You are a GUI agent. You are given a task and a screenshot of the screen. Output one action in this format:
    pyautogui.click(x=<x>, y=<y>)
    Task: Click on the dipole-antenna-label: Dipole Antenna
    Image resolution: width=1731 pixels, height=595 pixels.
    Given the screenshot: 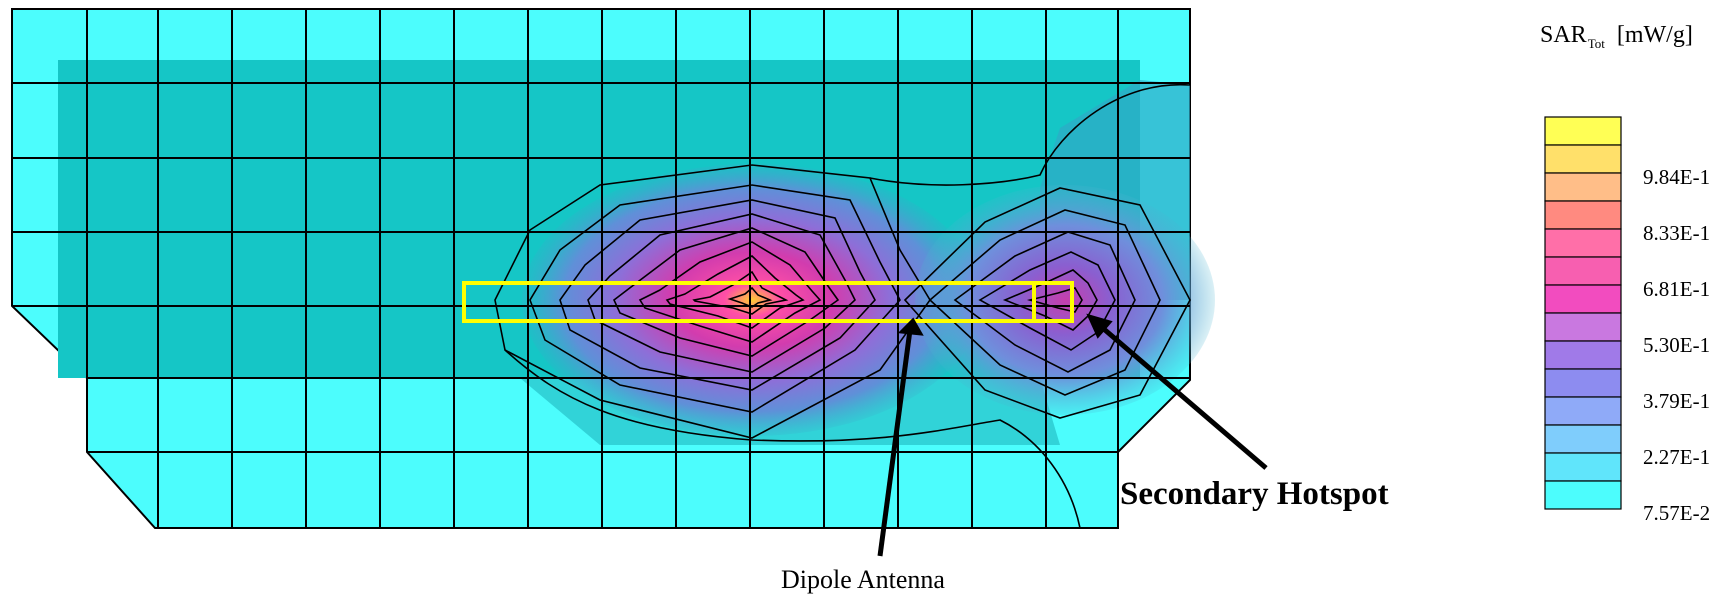 What is the action you would take?
    pyautogui.click(x=863, y=579)
    